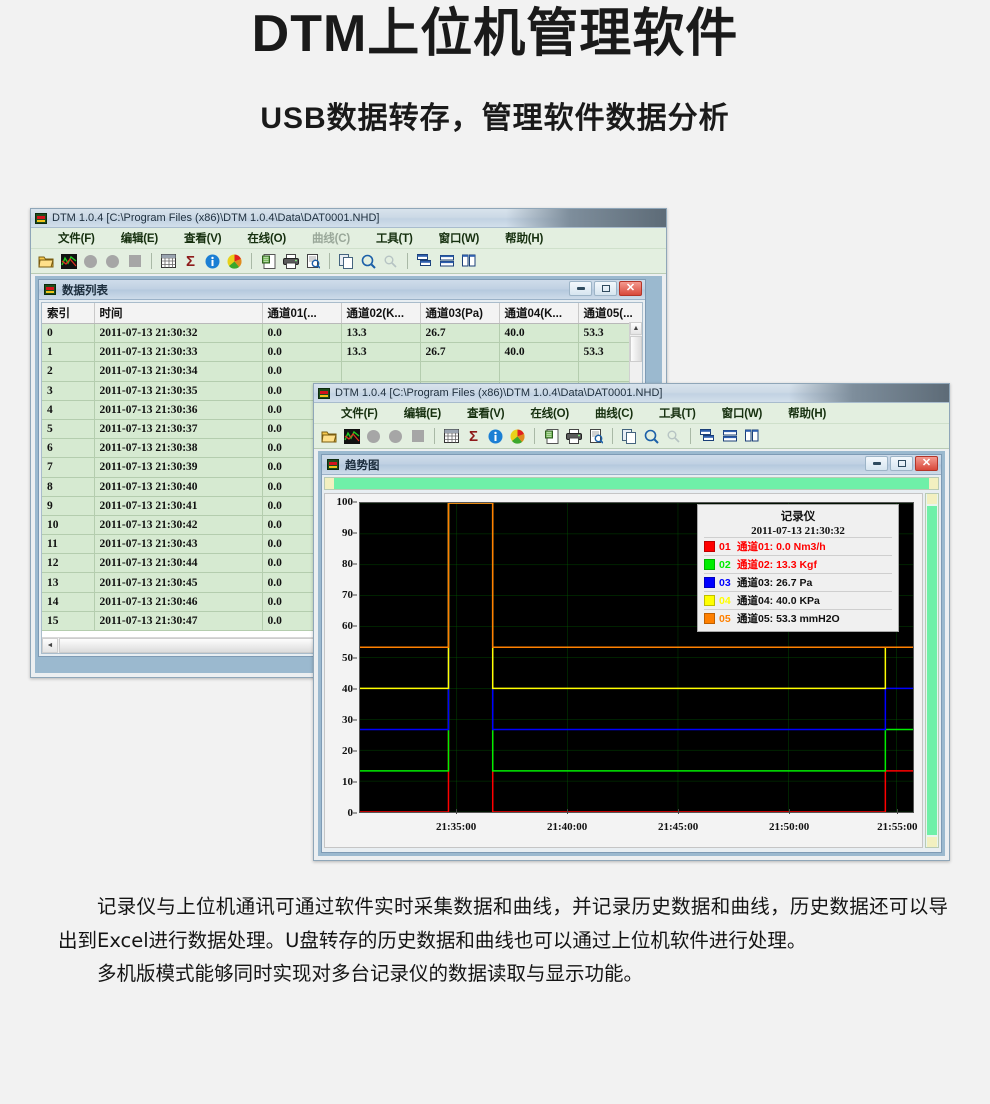 The height and width of the screenshot is (1104, 990). I want to click on scroll-cap-right, so click(933, 483).